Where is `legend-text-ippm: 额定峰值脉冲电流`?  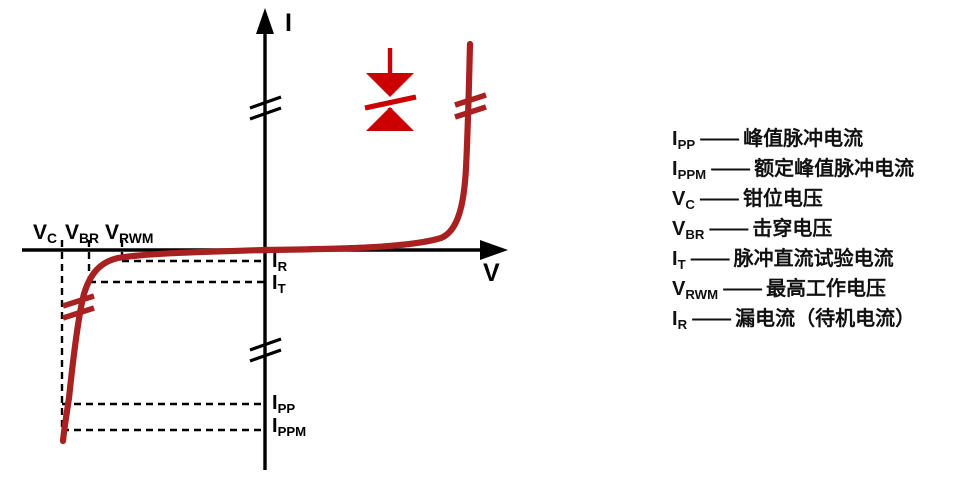 legend-text-ippm: 额定峰值脉冲电流 is located at coordinates (834, 169).